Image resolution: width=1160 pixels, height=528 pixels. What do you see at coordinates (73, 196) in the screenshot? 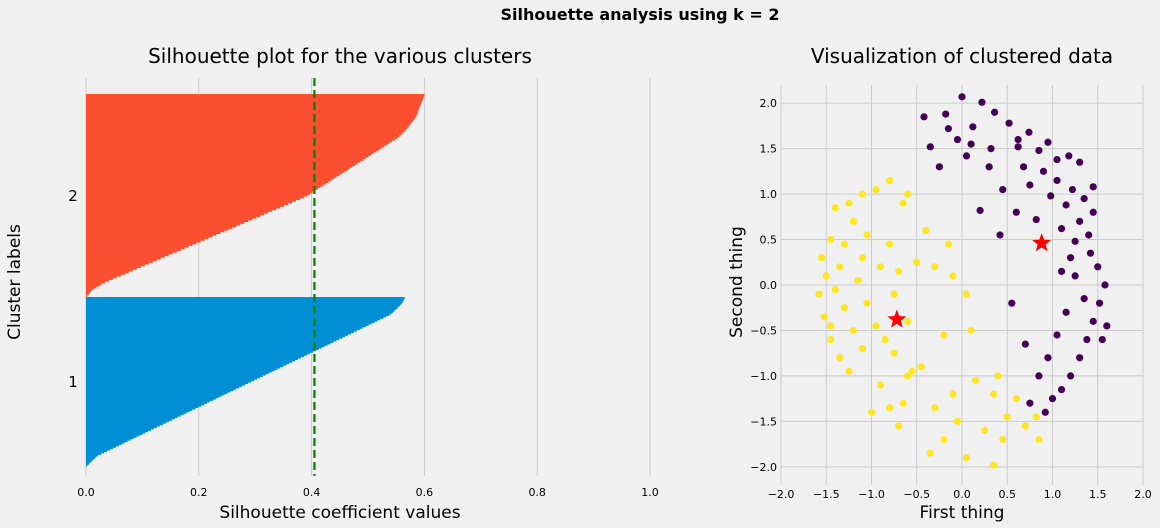
I see `cluster-label-2: 2` at bounding box center [73, 196].